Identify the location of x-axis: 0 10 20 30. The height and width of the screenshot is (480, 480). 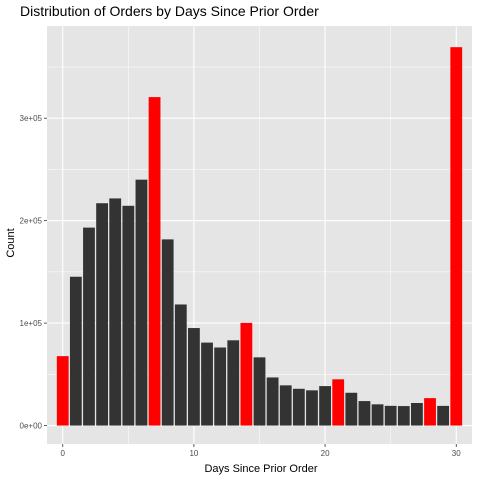
(261, 451).